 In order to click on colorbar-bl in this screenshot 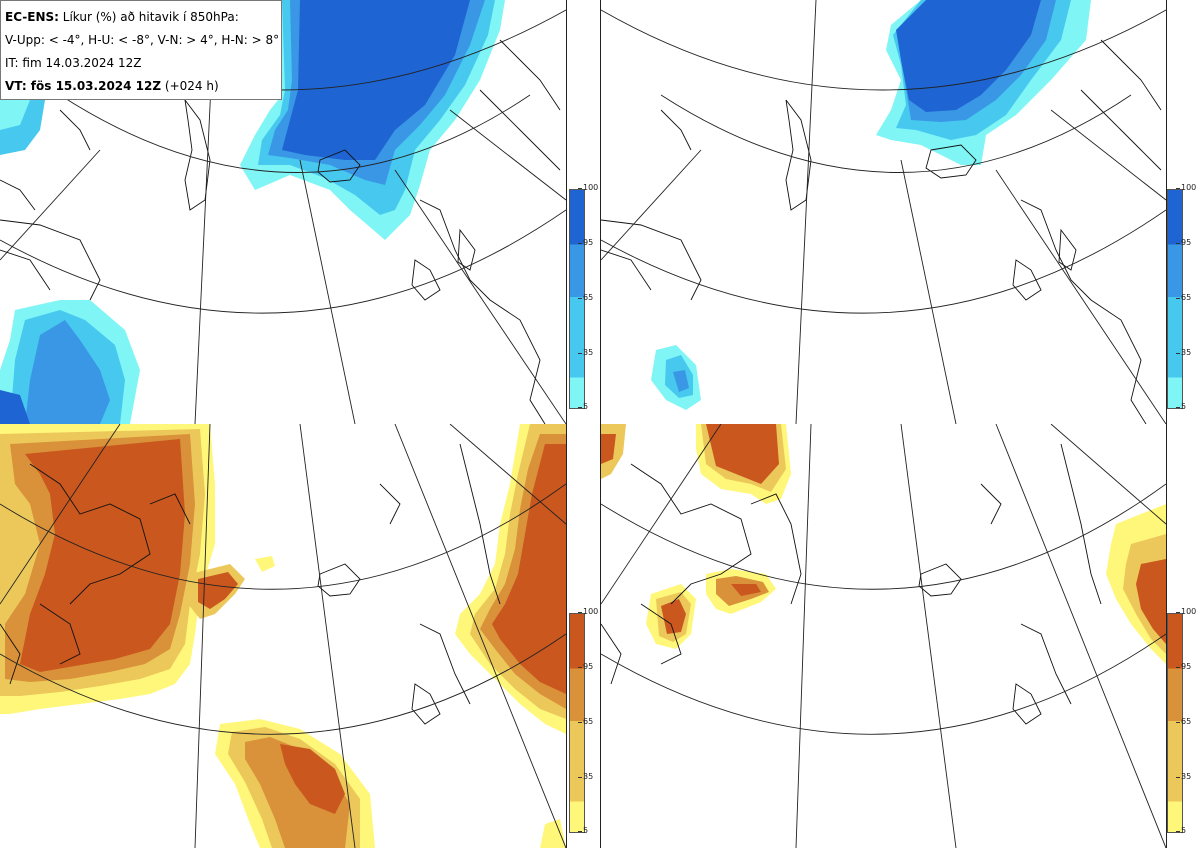, I will do `click(577, 723)`.